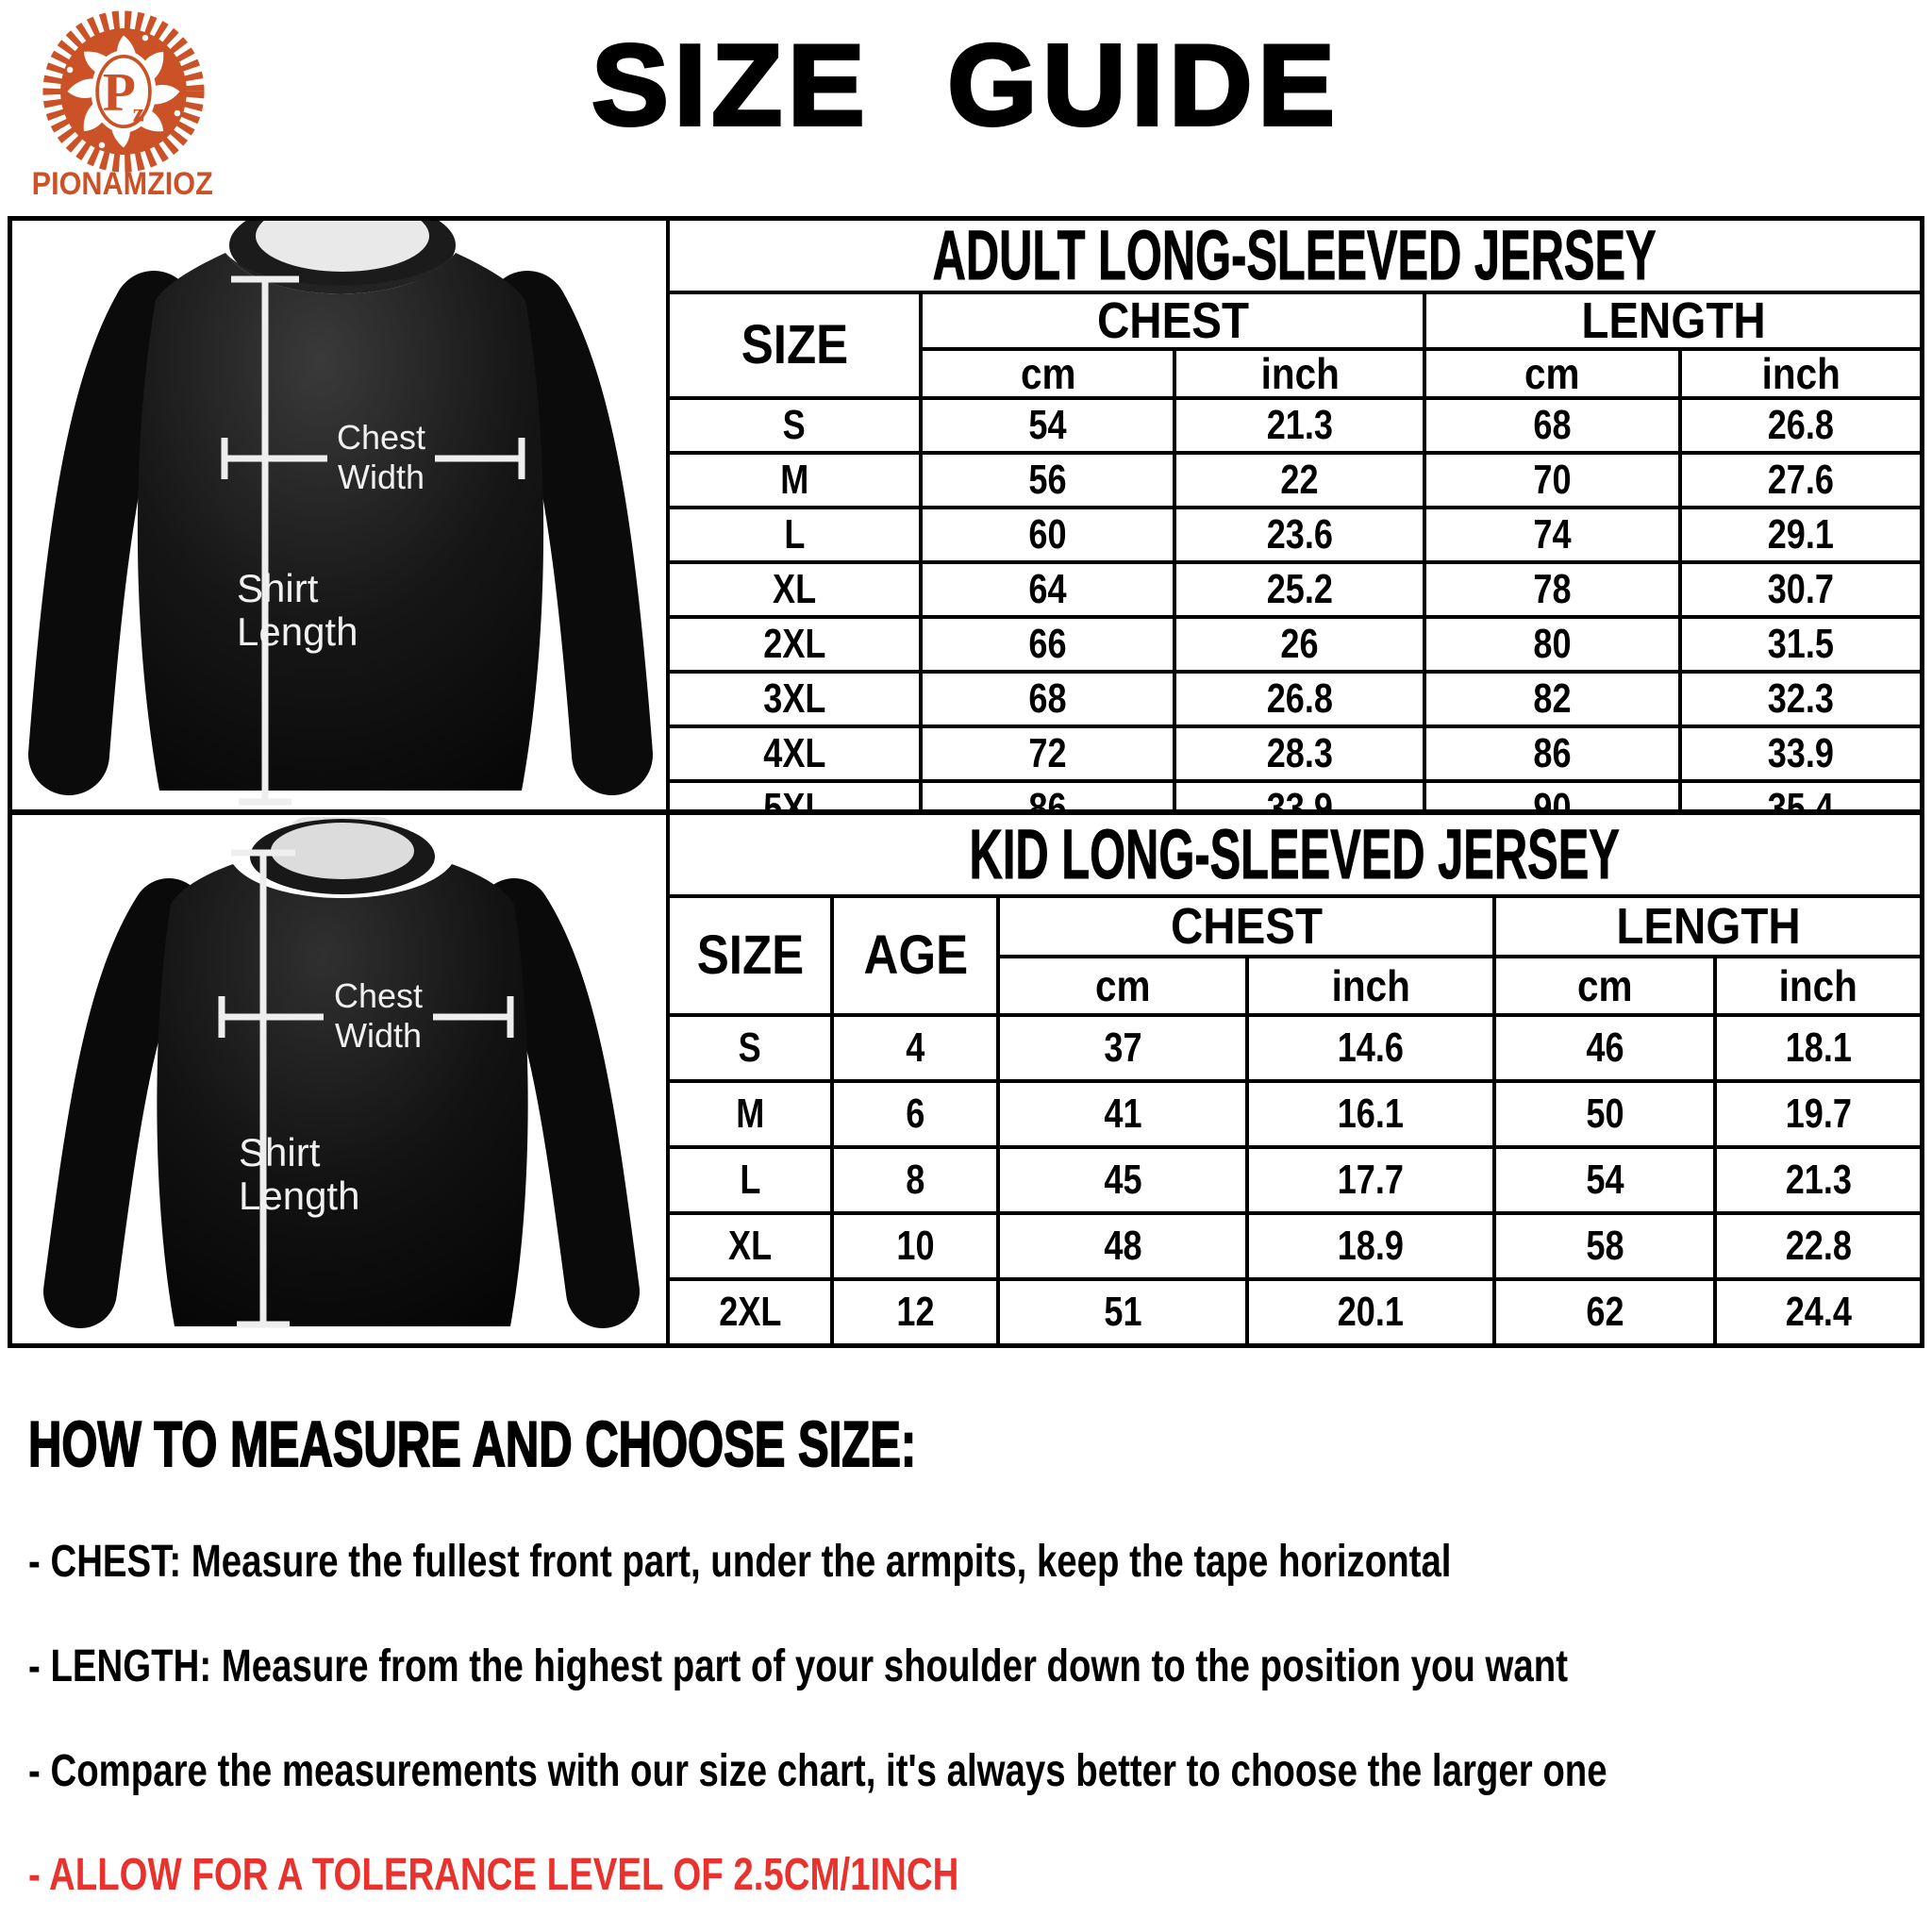 The width and height of the screenshot is (1932, 1932). What do you see at coordinates (1799, 589) in the screenshot?
I see `adult-length_inch-XL: 30.7` at bounding box center [1799, 589].